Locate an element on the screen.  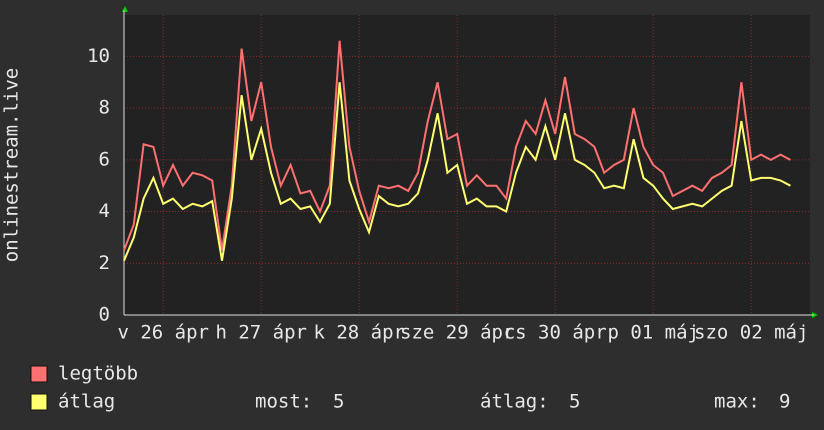
y-tick-label: 10 is located at coordinates (98, 56).